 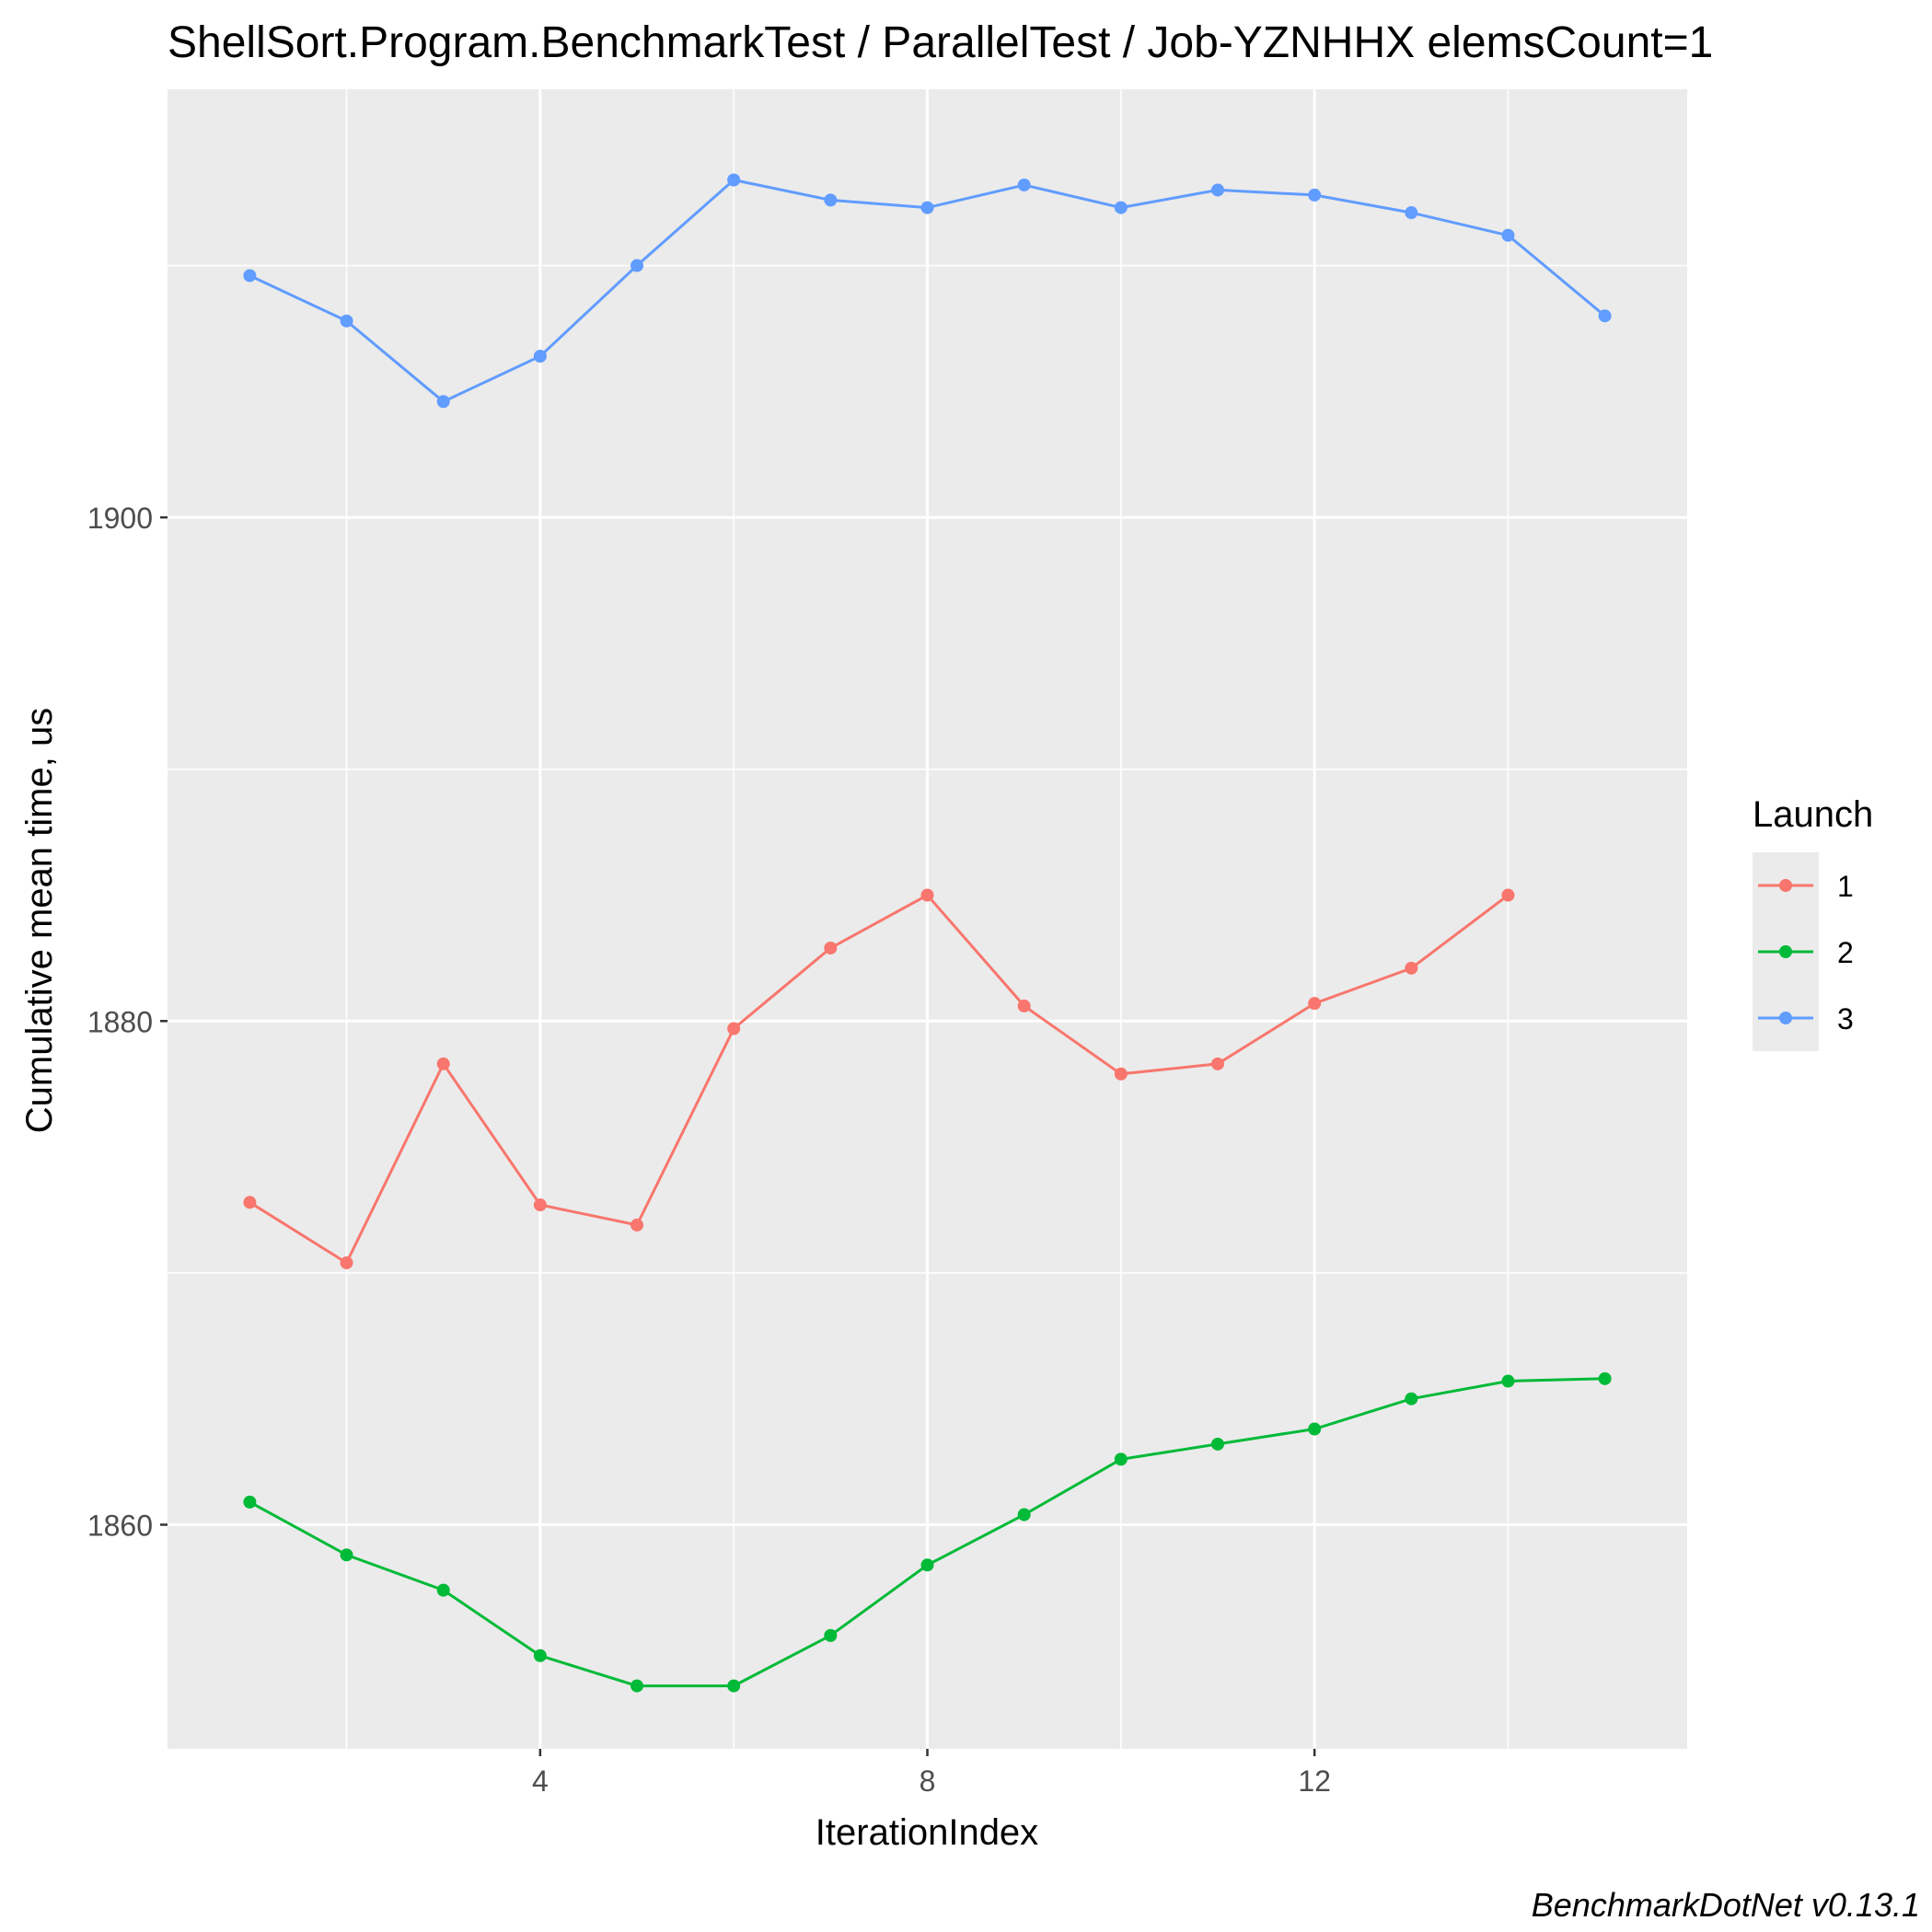 What do you see at coordinates (1813, 815) in the screenshot?
I see `legend-title: Launch` at bounding box center [1813, 815].